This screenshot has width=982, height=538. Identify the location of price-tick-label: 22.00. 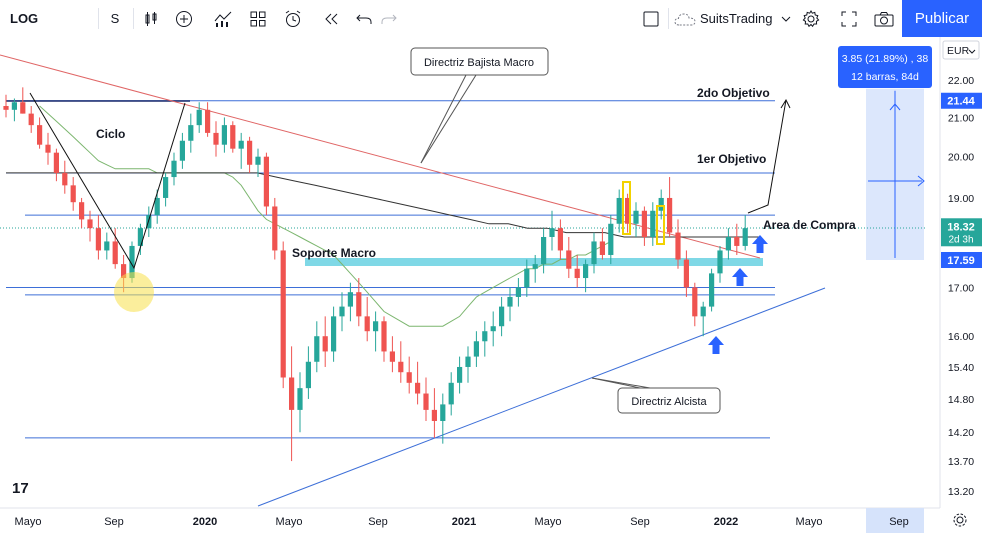
(961, 81).